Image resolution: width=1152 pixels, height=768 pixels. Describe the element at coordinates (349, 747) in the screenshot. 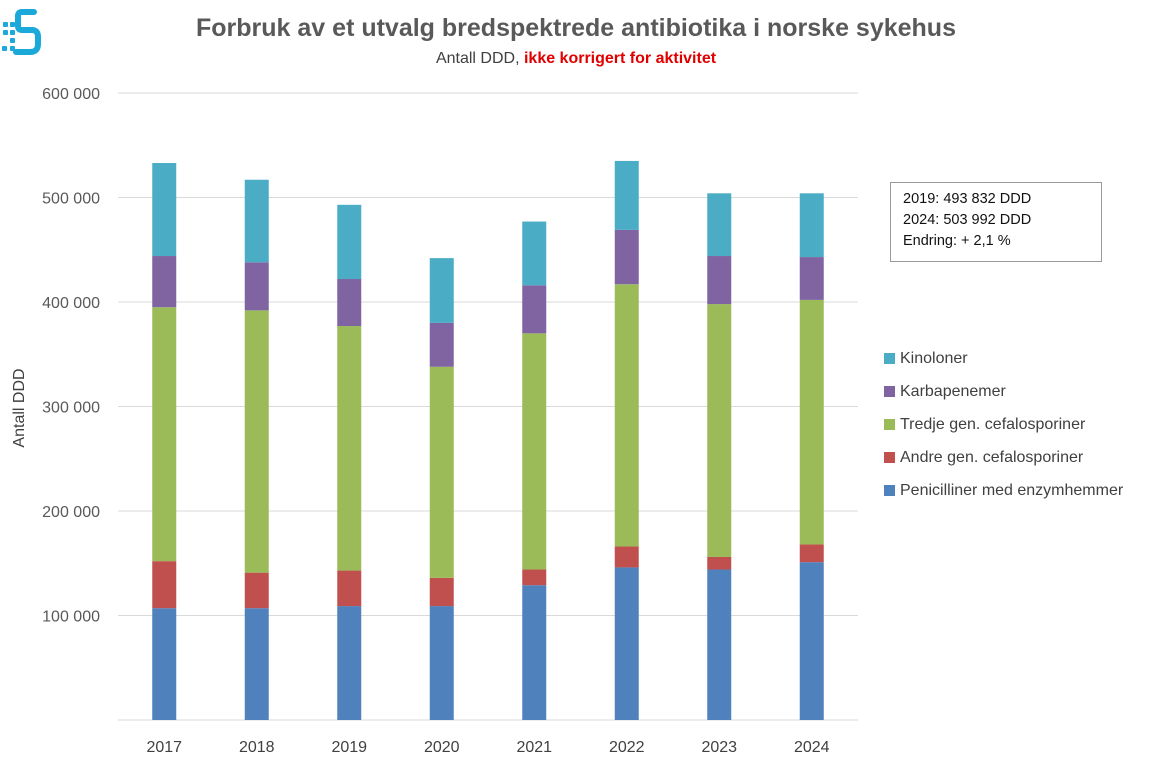

I see `x-tick-label: 2019` at that location.